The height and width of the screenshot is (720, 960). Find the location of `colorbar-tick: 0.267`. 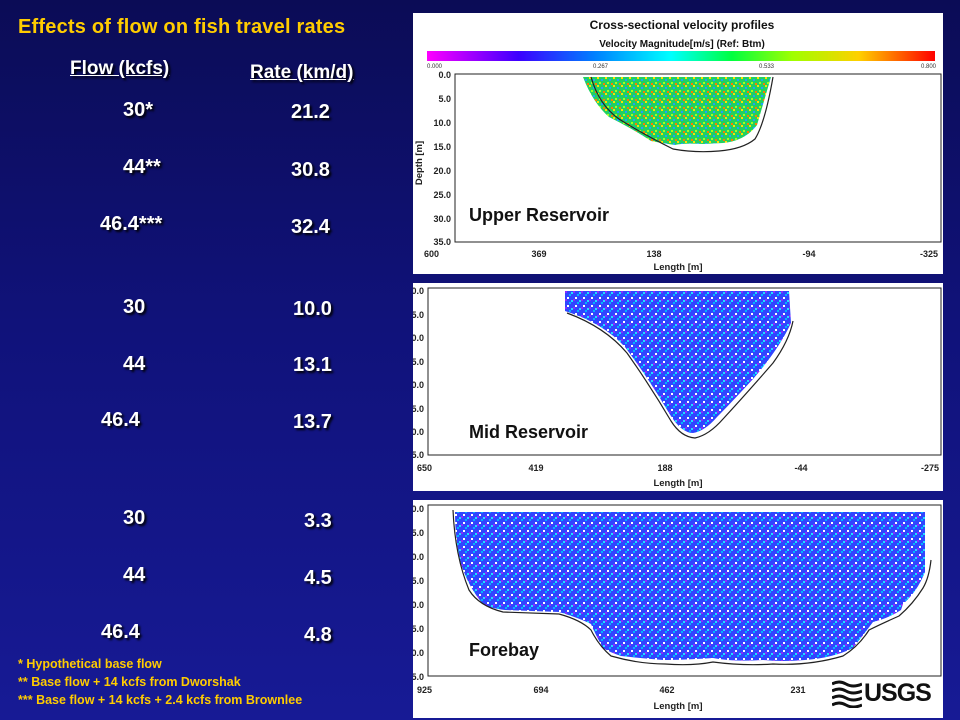

colorbar-tick: 0.267 is located at coordinates (601, 67).